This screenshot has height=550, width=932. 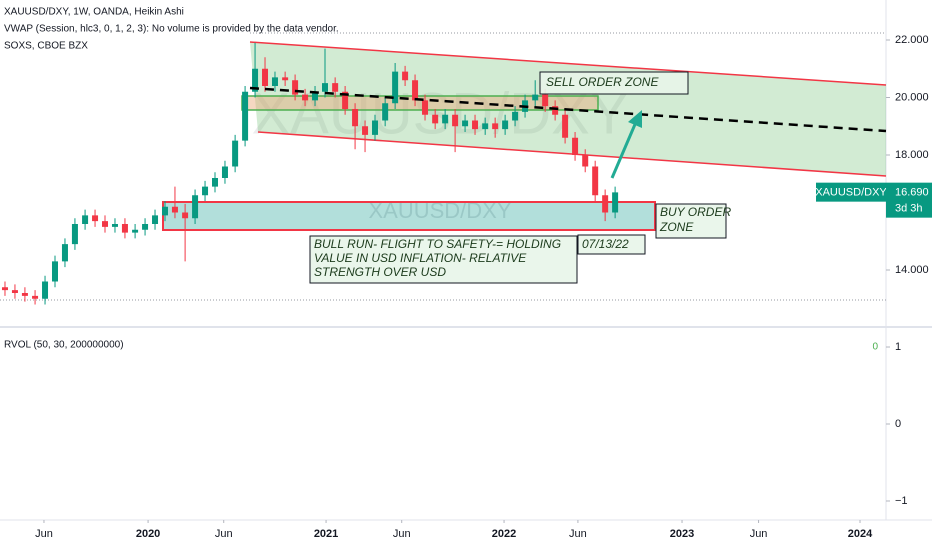 I want to click on price-tag-symbol: XAUUSD/DXY, so click(x=851, y=193).